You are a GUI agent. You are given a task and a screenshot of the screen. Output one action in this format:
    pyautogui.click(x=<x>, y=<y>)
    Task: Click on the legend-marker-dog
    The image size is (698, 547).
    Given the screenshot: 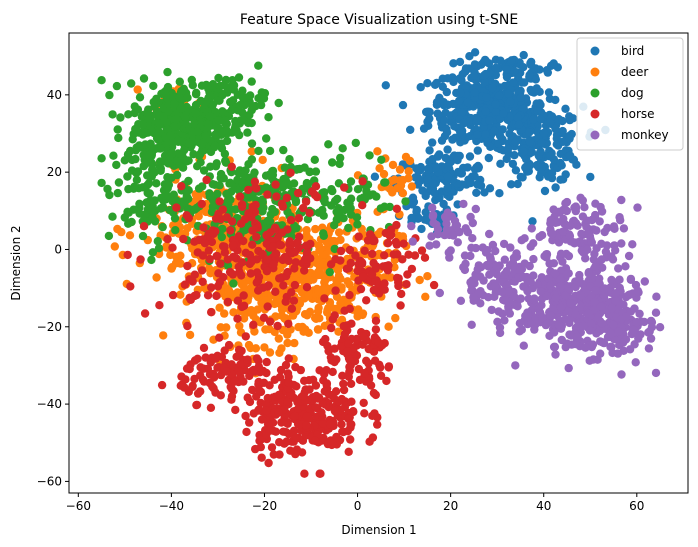 What is the action you would take?
    pyautogui.click(x=595, y=93)
    